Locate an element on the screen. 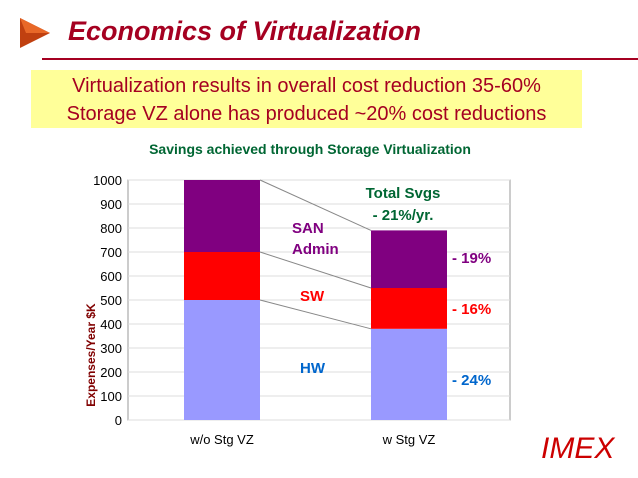 This screenshot has height=478, width=638. x-tick-labels: w/o Stg VZ w Stg VZ is located at coordinates (312, 439).